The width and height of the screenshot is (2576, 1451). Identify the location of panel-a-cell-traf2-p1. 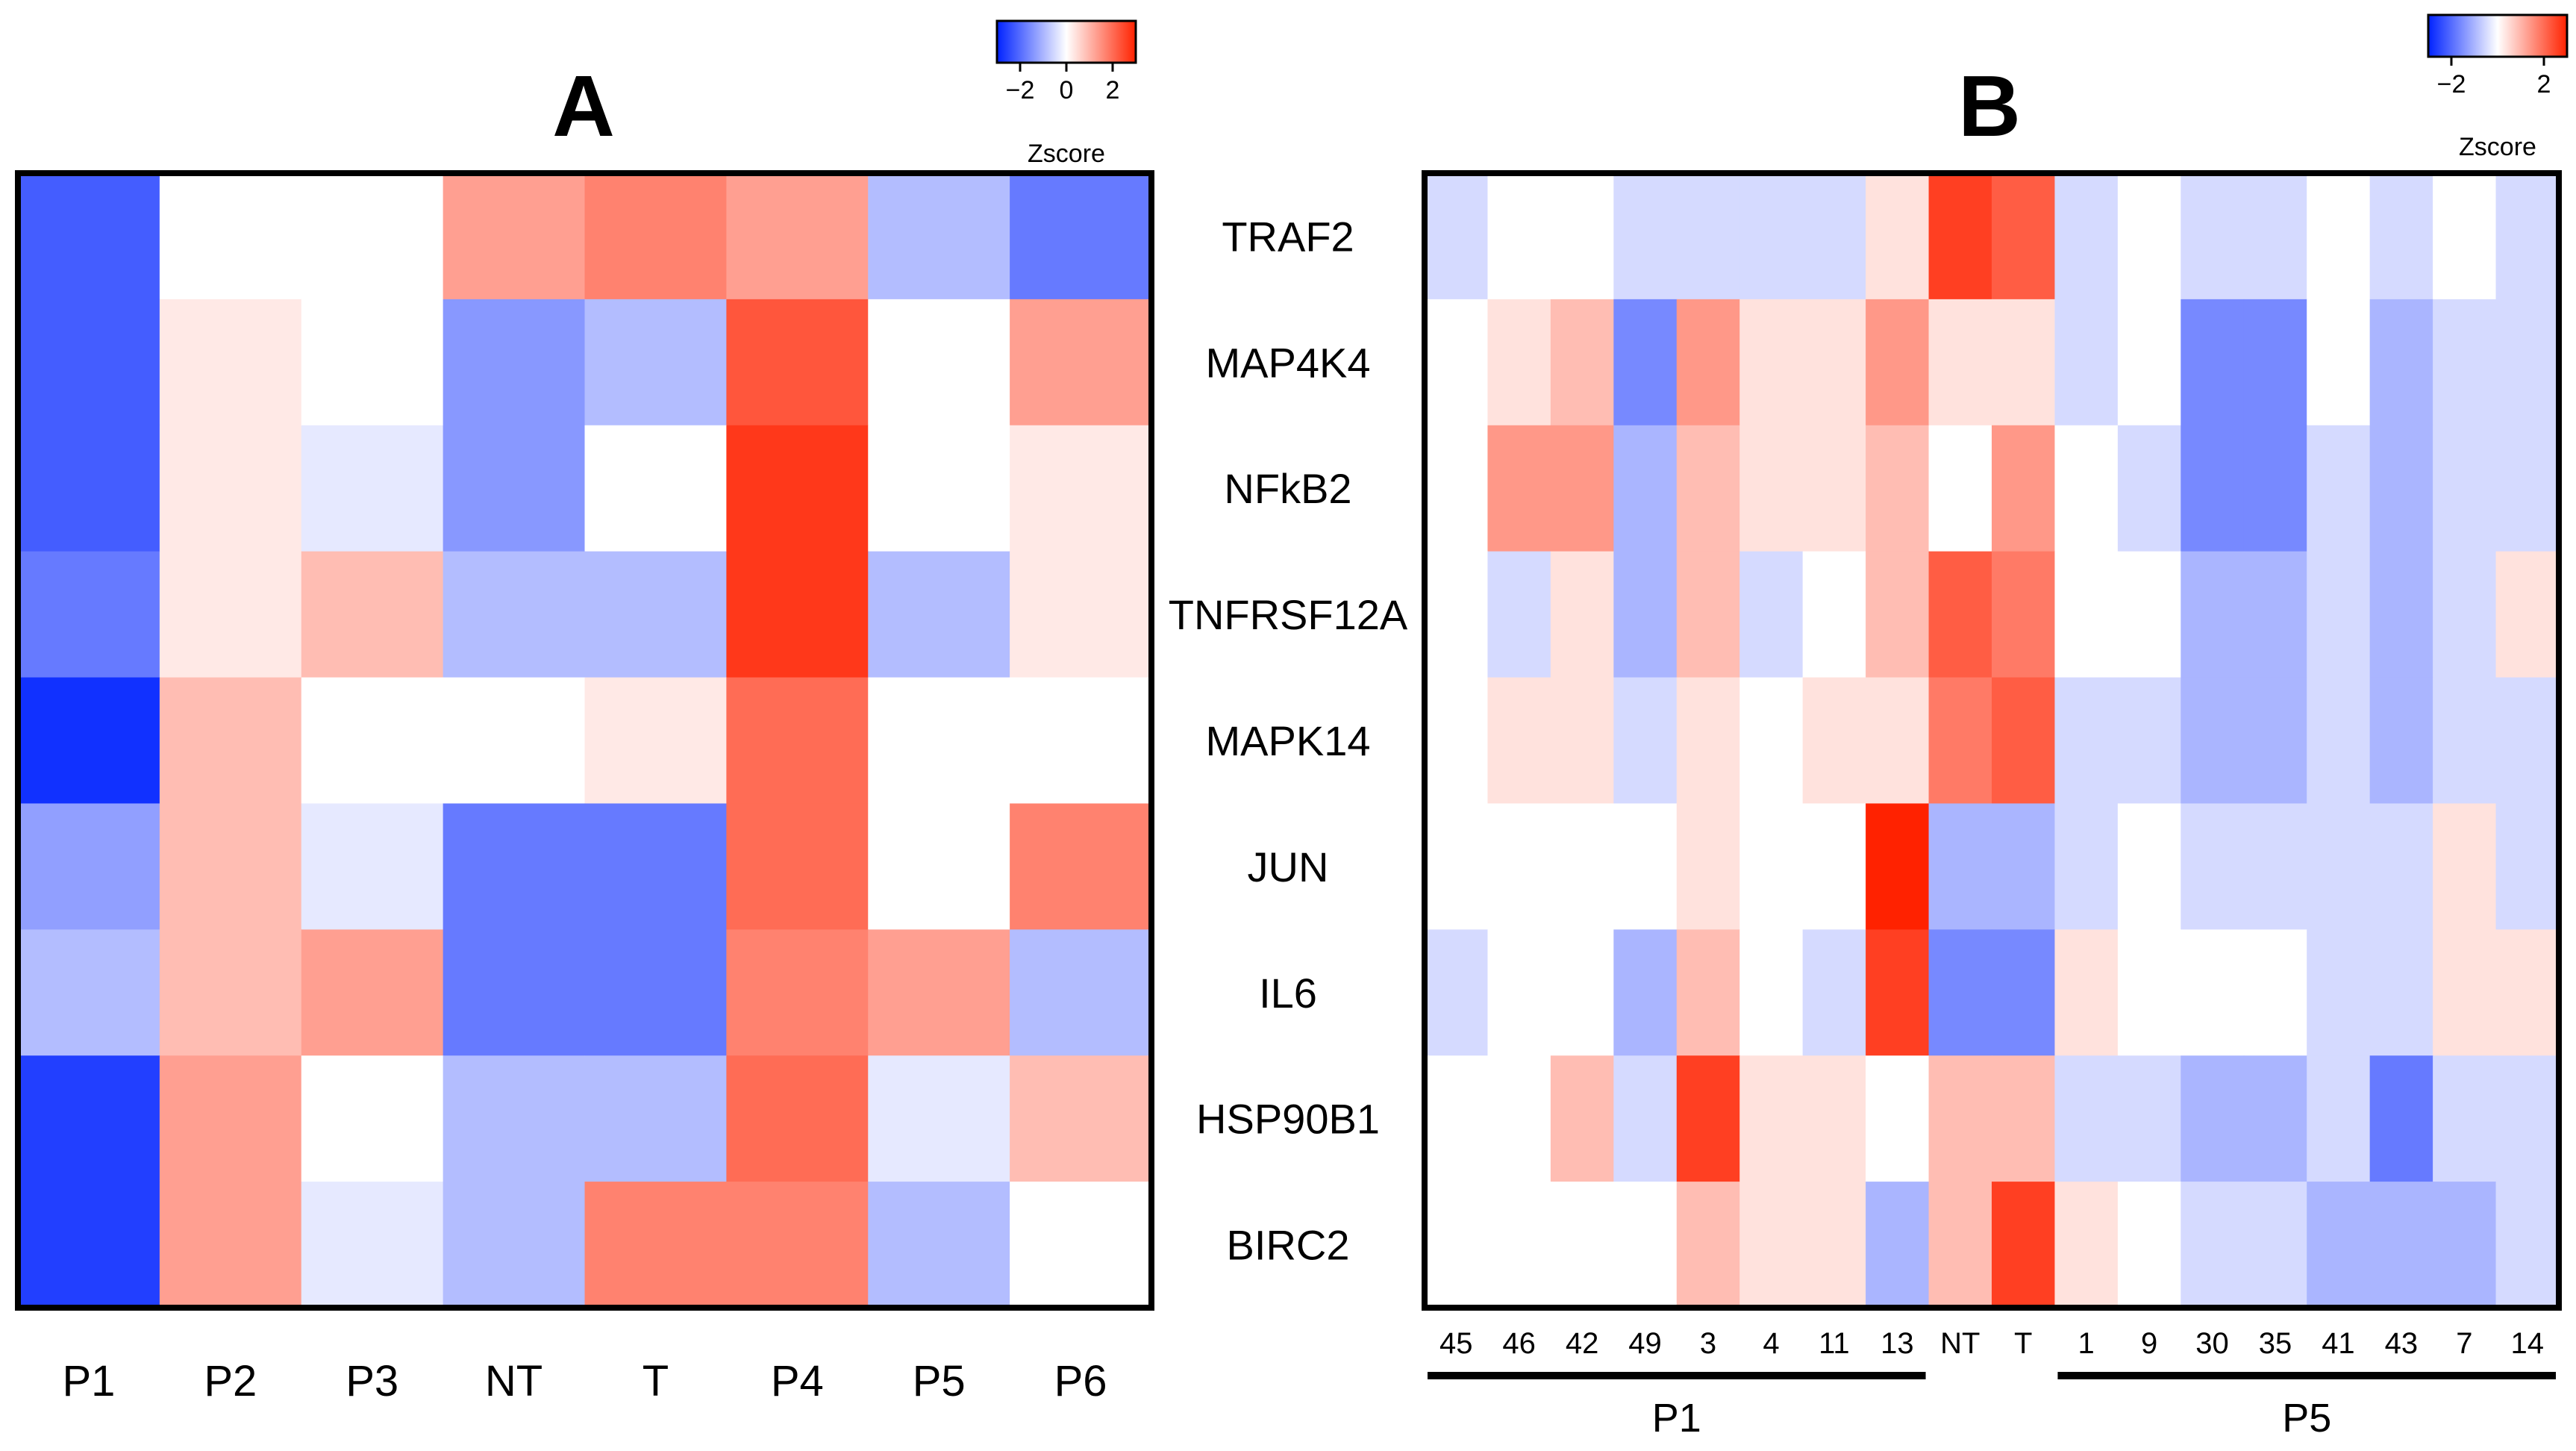
(89, 237).